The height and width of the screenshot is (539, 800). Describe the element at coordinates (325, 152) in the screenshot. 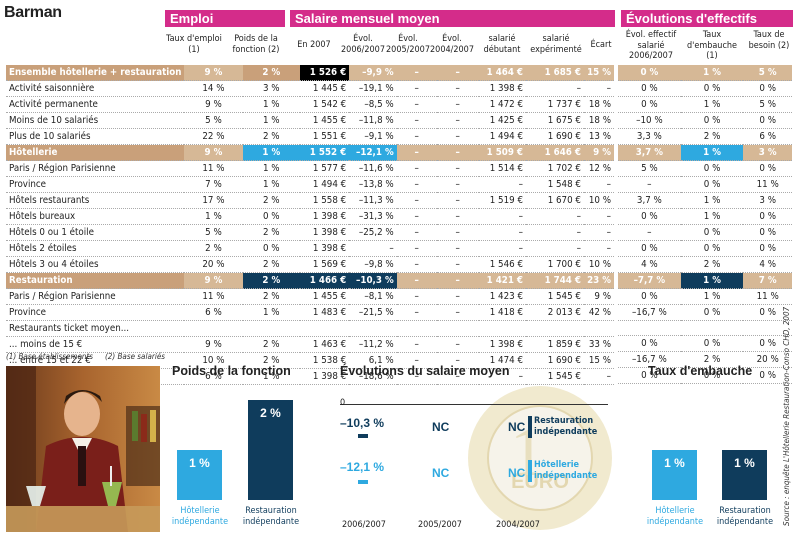

I see `table-cell: 1 552 €` at that location.